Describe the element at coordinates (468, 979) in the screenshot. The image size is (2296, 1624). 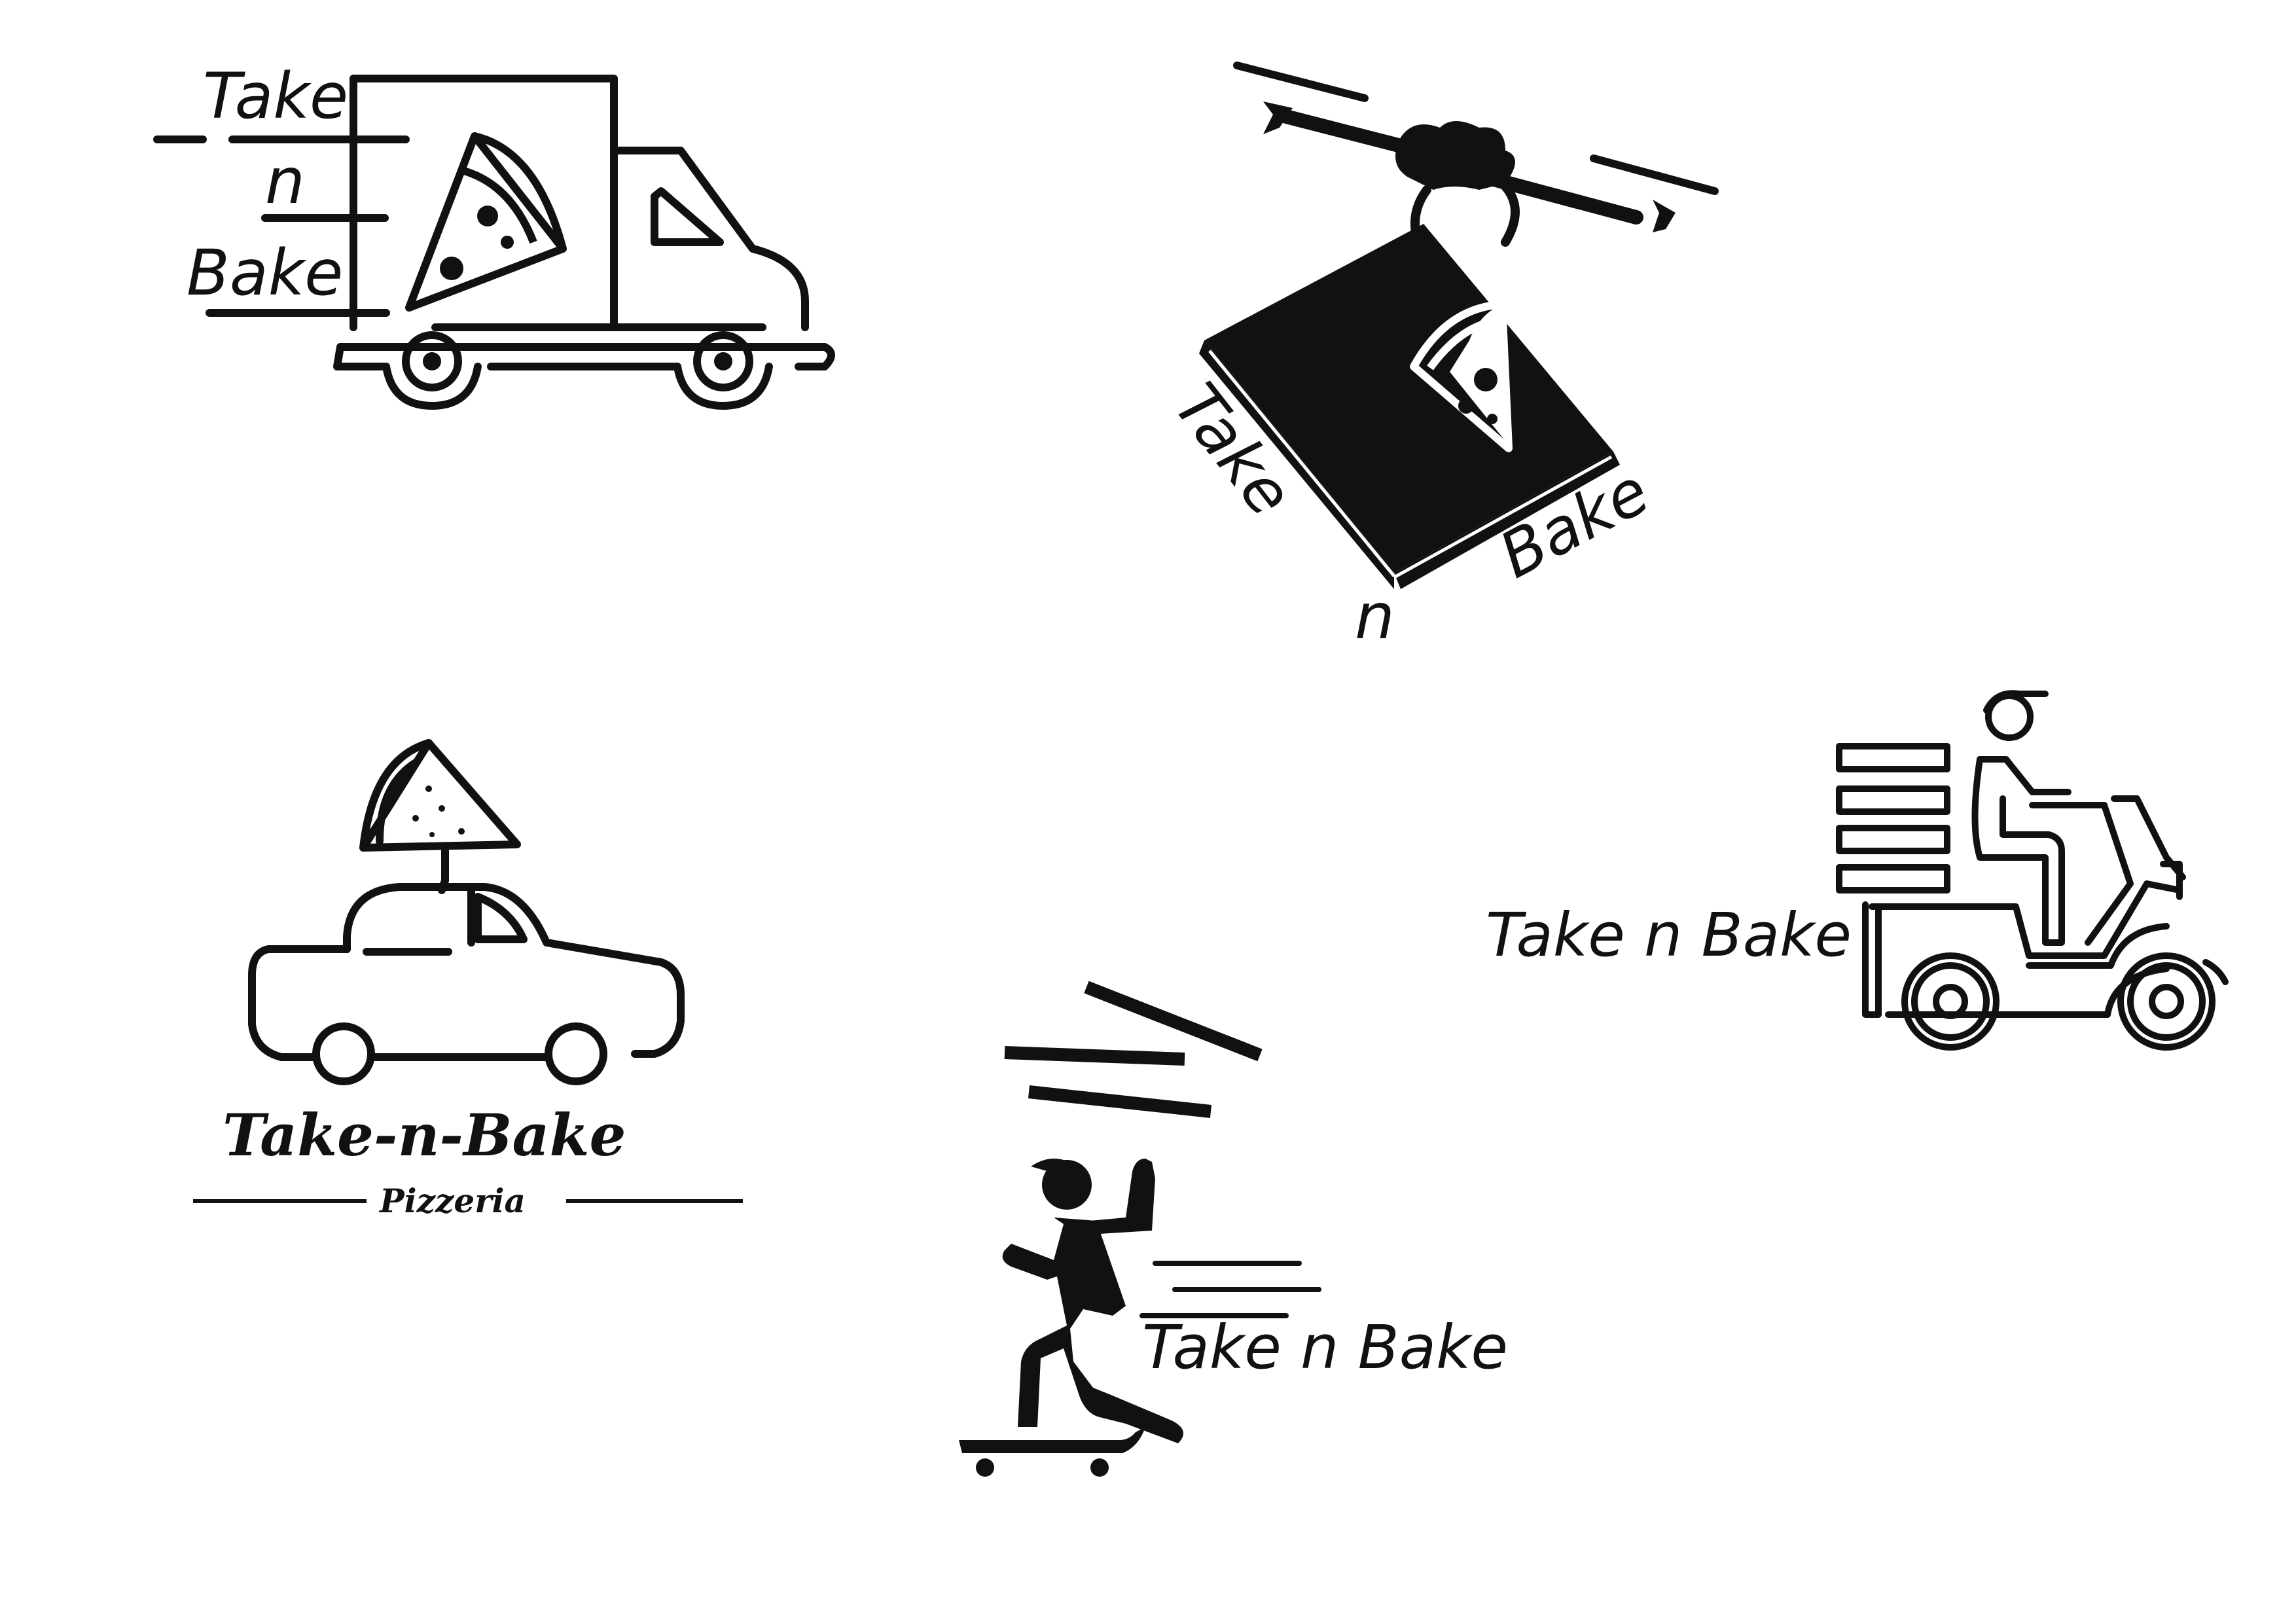
I see `car-icon: Take-n-Bake Pizzeria` at that location.